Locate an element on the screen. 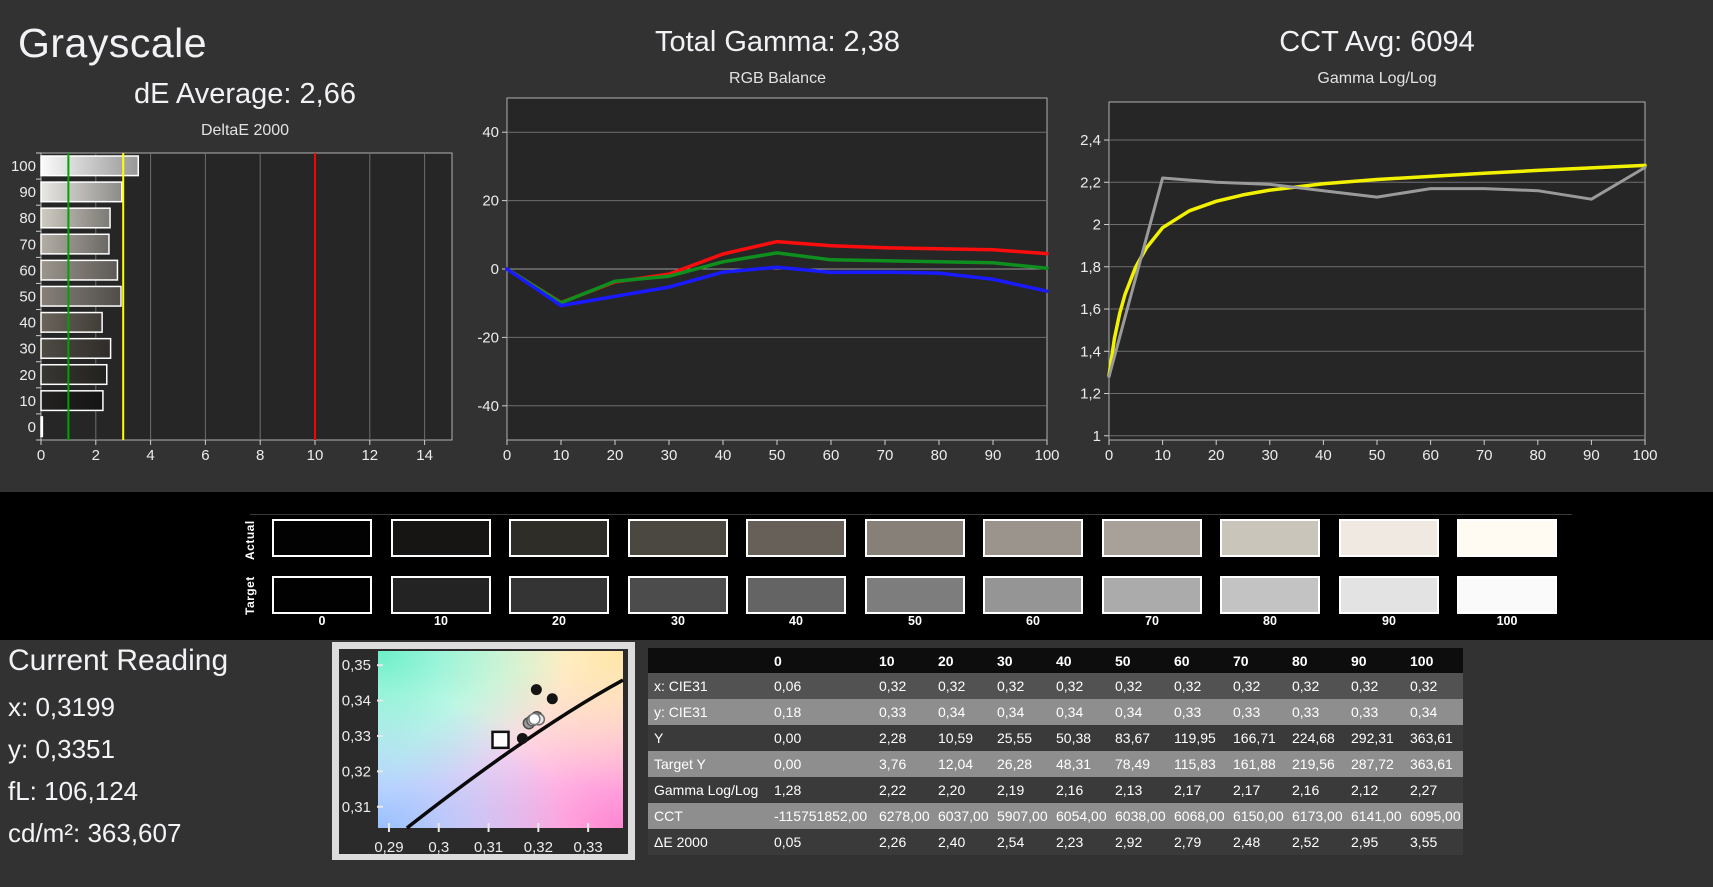 The image size is (1713, 887). table-row-label: x: CIE31 is located at coordinates (681, 686).